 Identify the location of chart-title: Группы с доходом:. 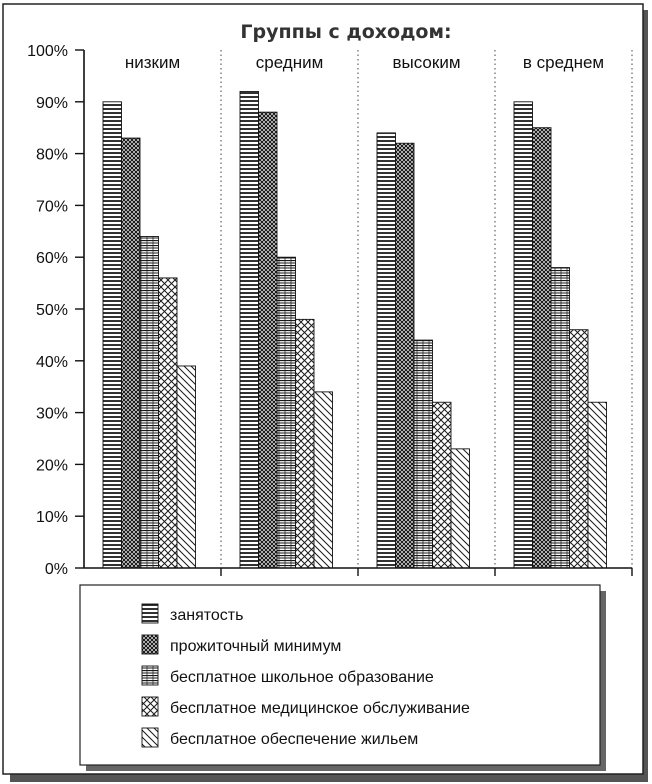
(345, 32).